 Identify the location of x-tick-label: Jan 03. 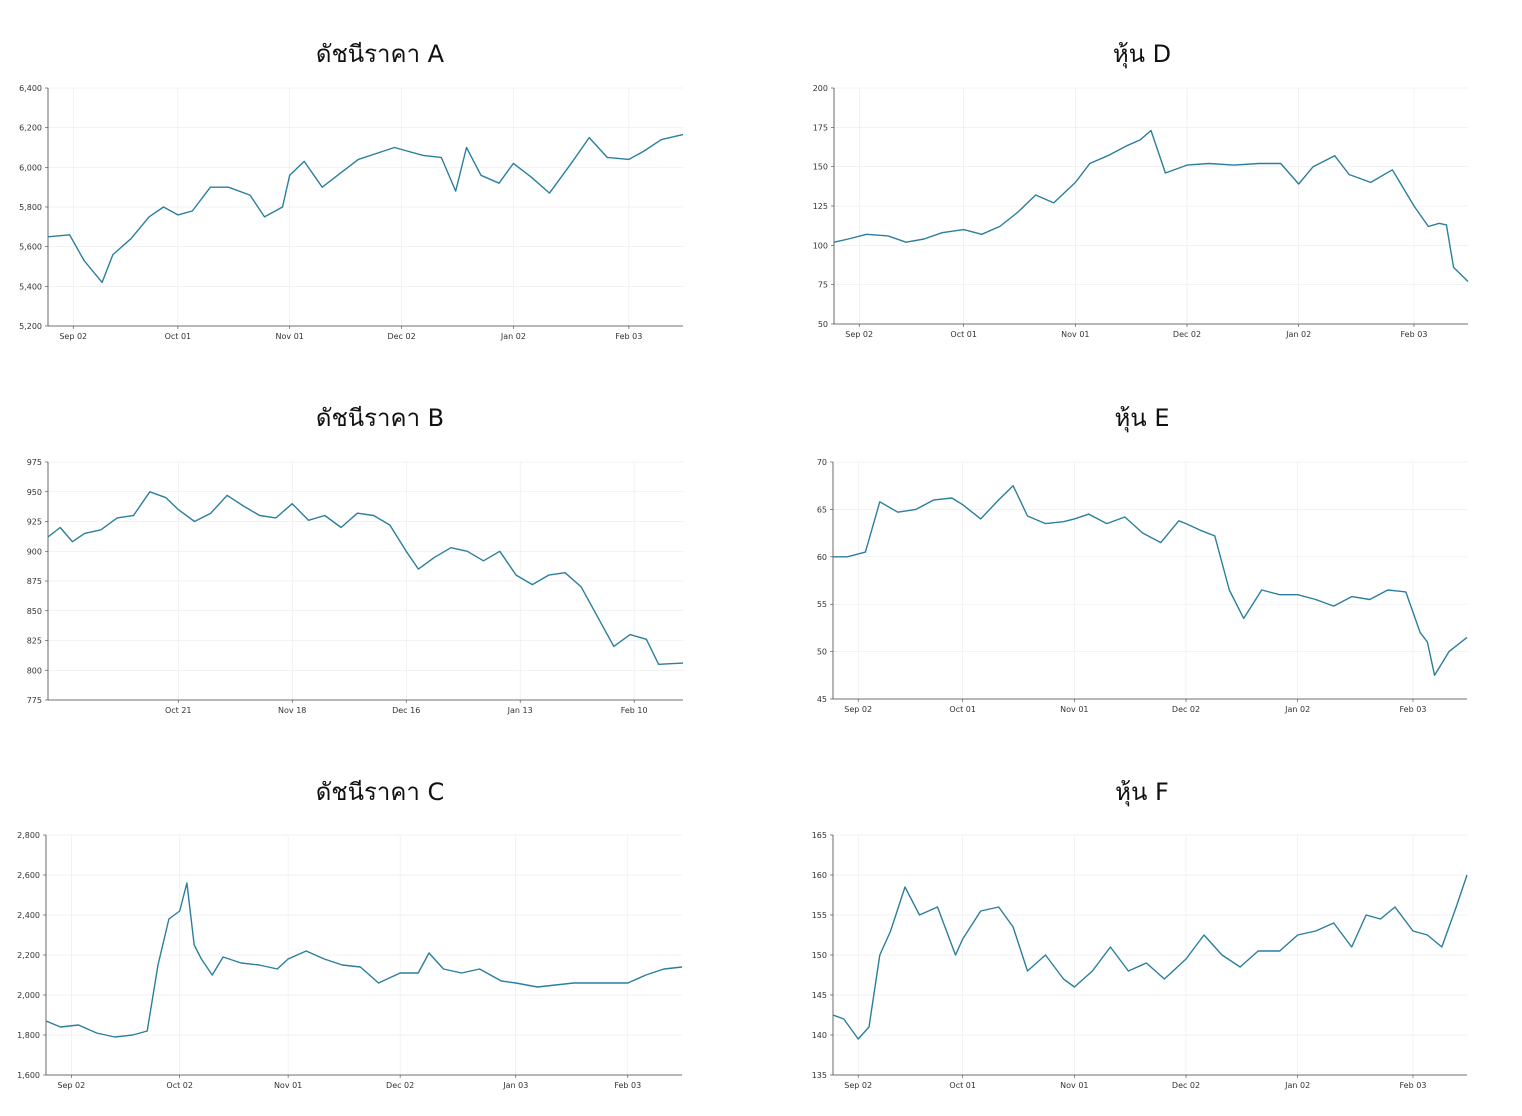
(515, 1085).